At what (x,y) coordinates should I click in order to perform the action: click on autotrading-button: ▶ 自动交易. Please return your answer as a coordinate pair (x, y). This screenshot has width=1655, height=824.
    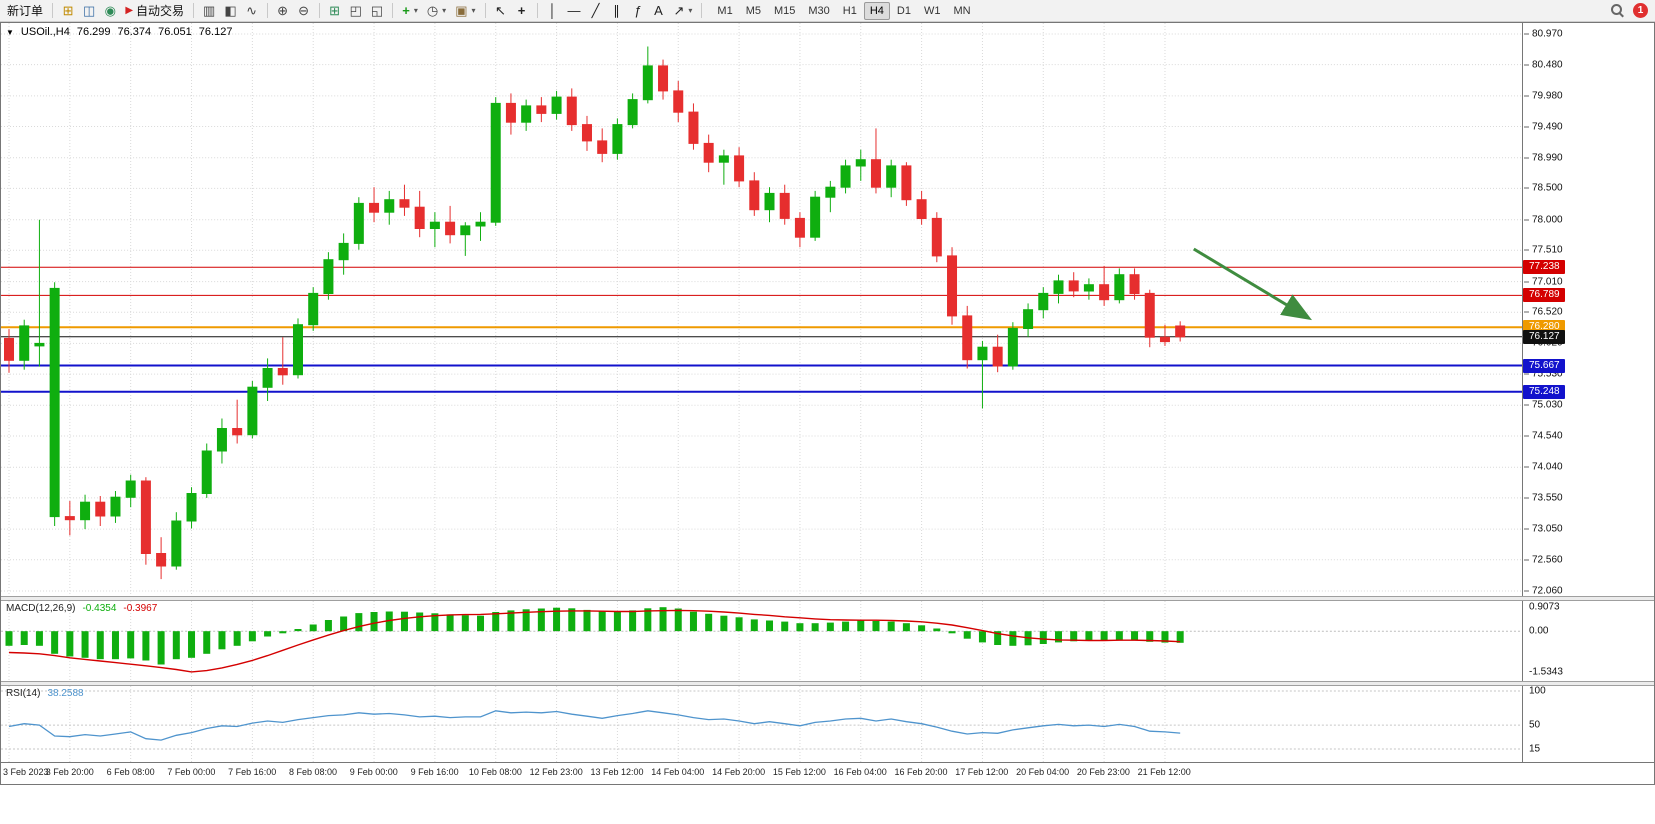
    Looking at the image, I should click on (154, 10).